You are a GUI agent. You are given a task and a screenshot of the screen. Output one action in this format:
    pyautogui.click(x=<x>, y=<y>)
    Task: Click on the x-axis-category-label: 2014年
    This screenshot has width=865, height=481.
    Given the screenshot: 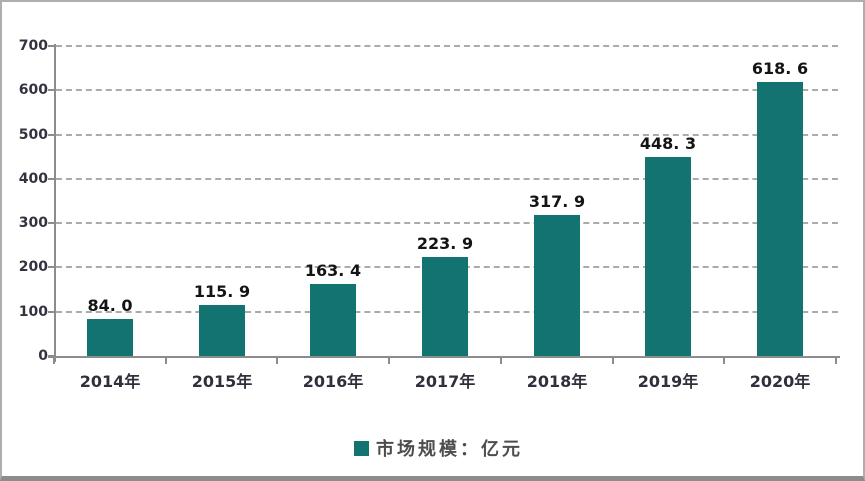 What is the action you would take?
    pyautogui.click(x=110, y=381)
    